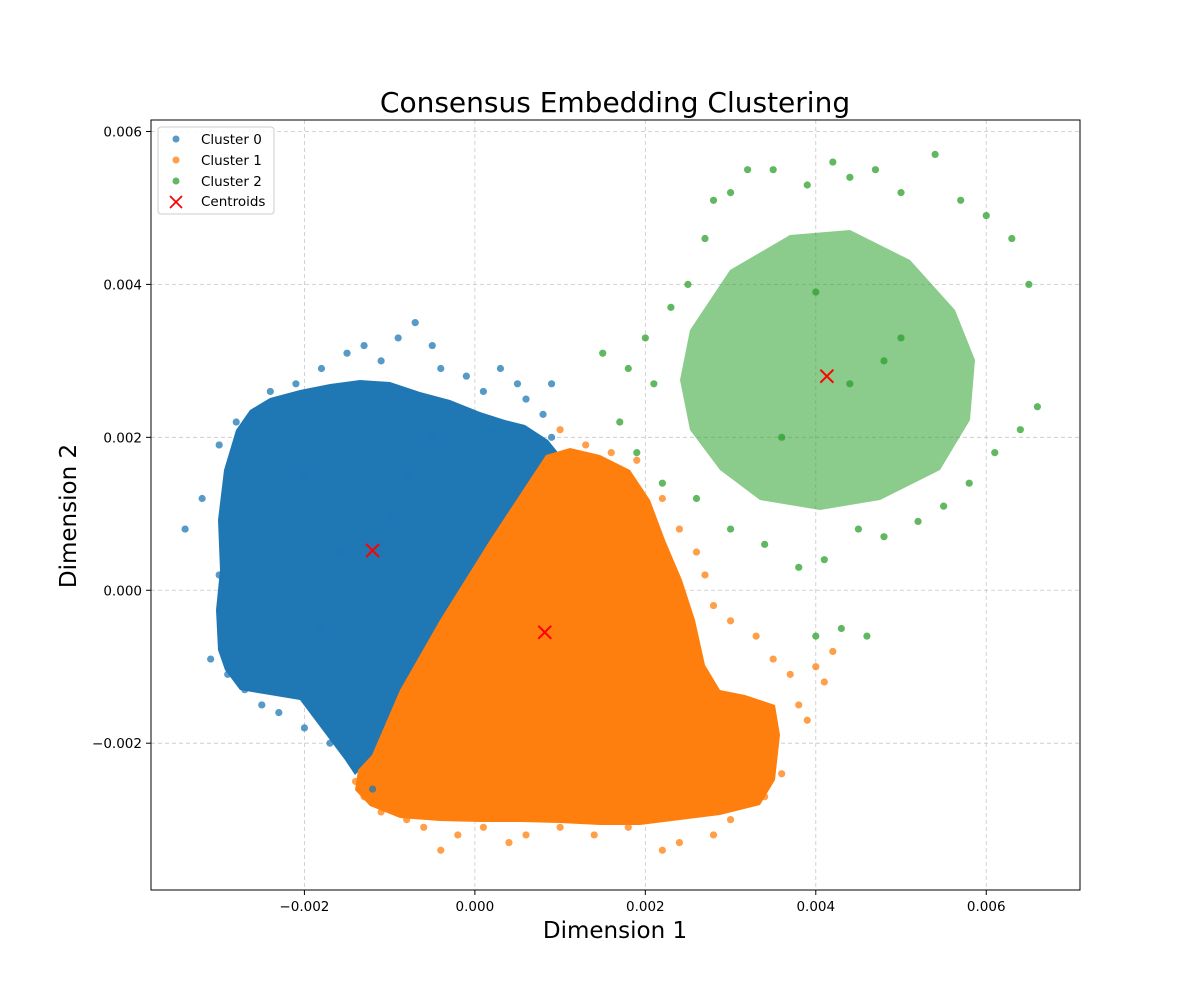  I want to click on y-tick-label: 0.002, so click(122, 438).